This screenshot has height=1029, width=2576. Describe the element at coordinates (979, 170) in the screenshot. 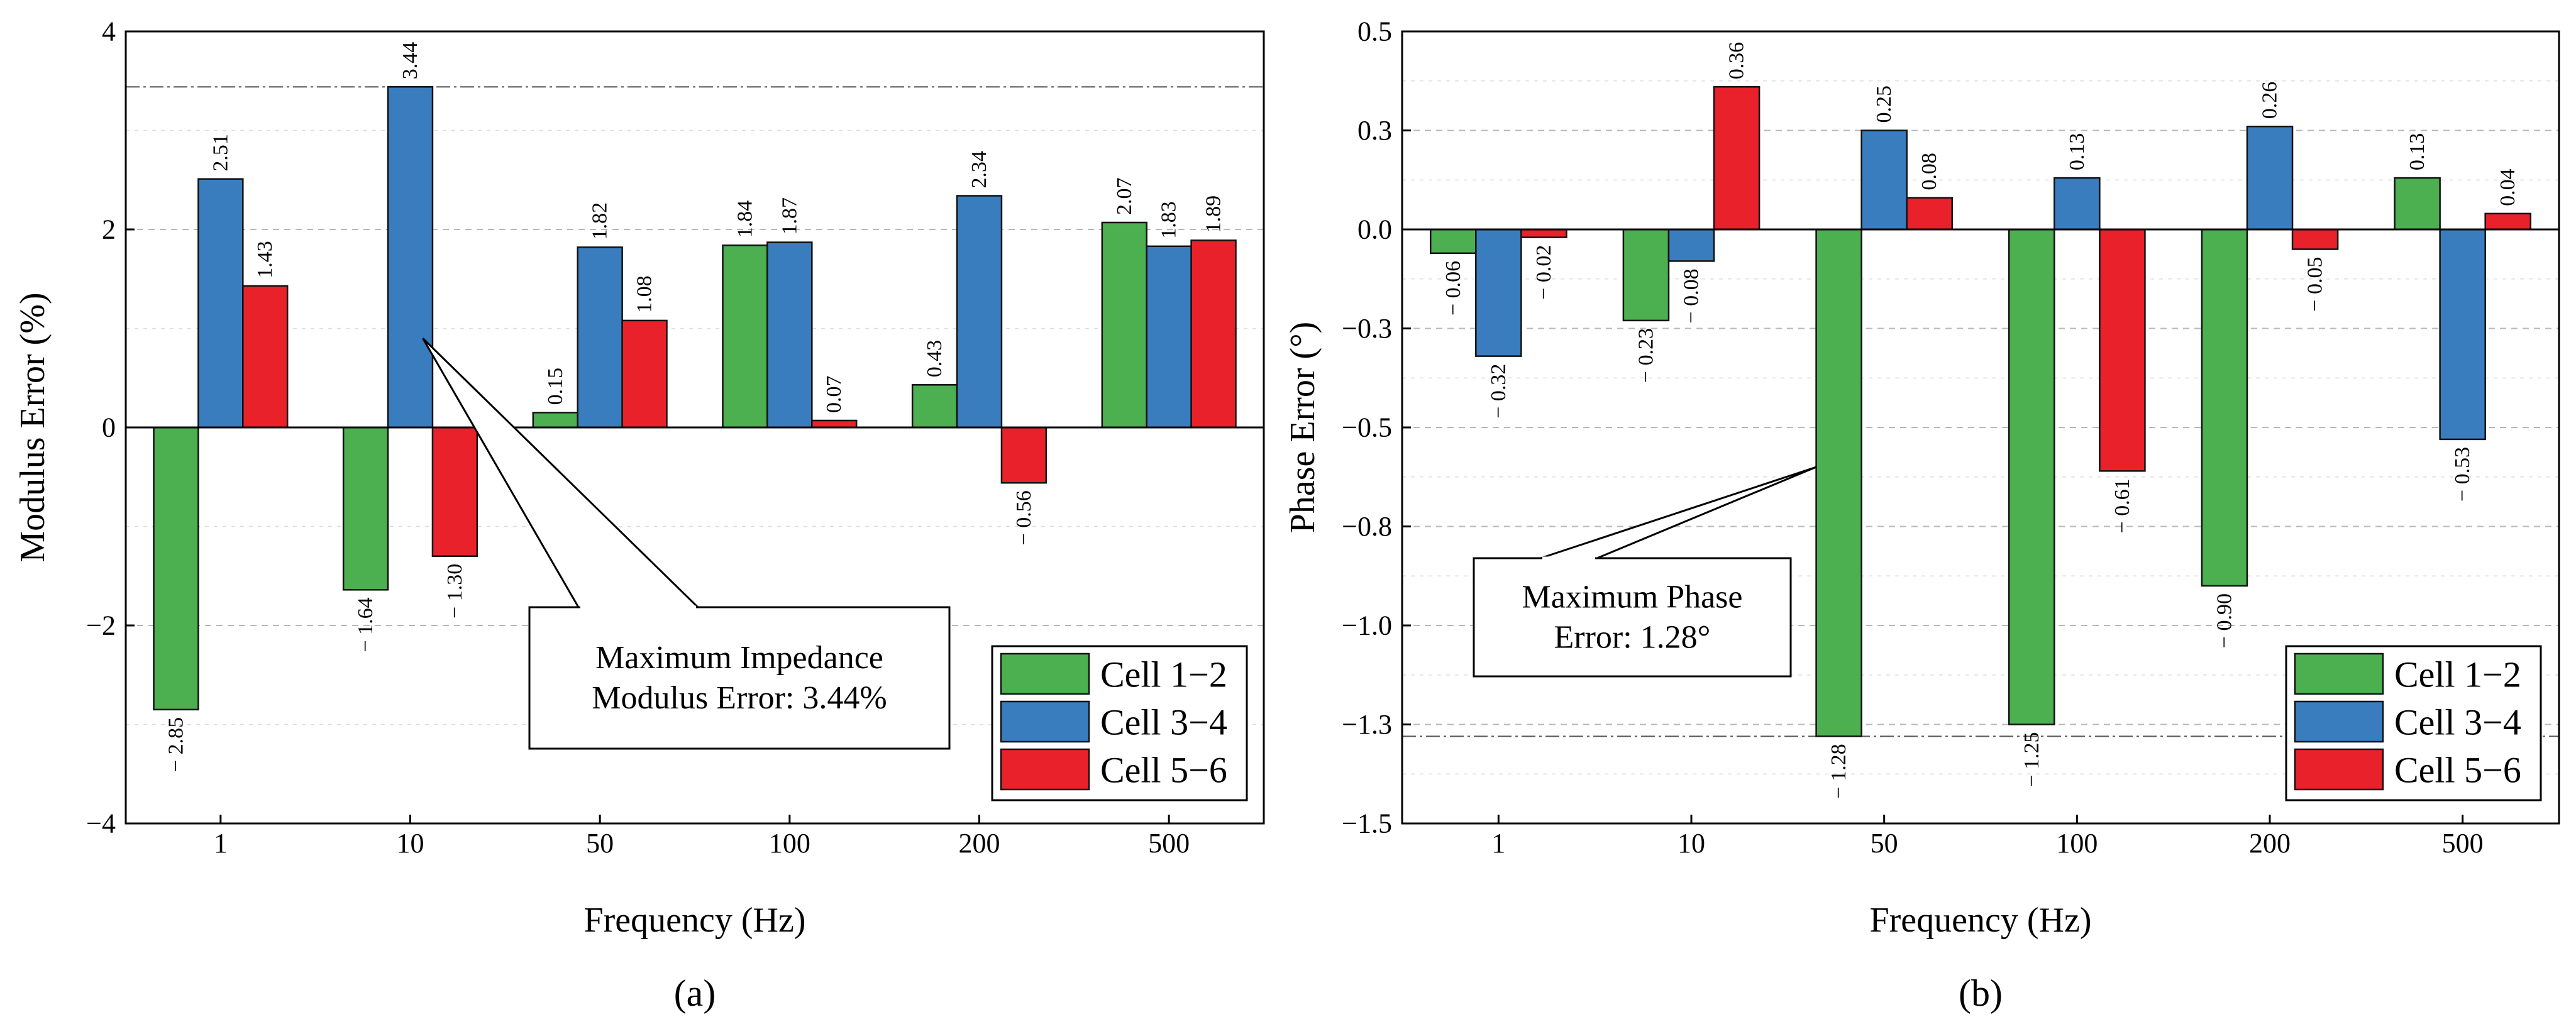

I see `data-label: 2.34` at that location.